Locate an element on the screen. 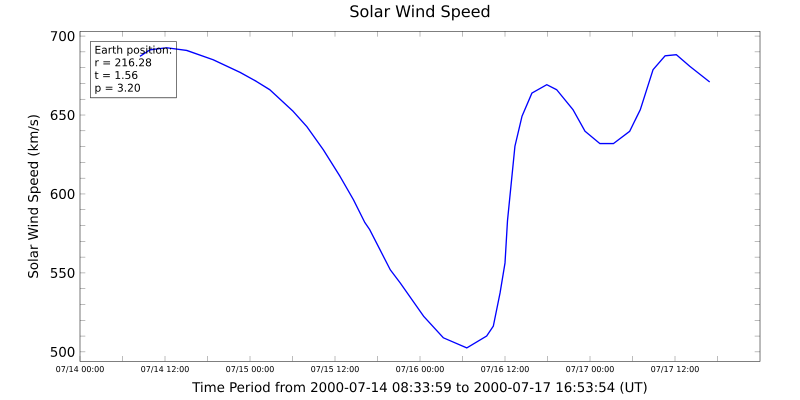 The height and width of the screenshot is (400, 800). x-tick-label: 07/14 12:00 is located at coordinates (165, 369).